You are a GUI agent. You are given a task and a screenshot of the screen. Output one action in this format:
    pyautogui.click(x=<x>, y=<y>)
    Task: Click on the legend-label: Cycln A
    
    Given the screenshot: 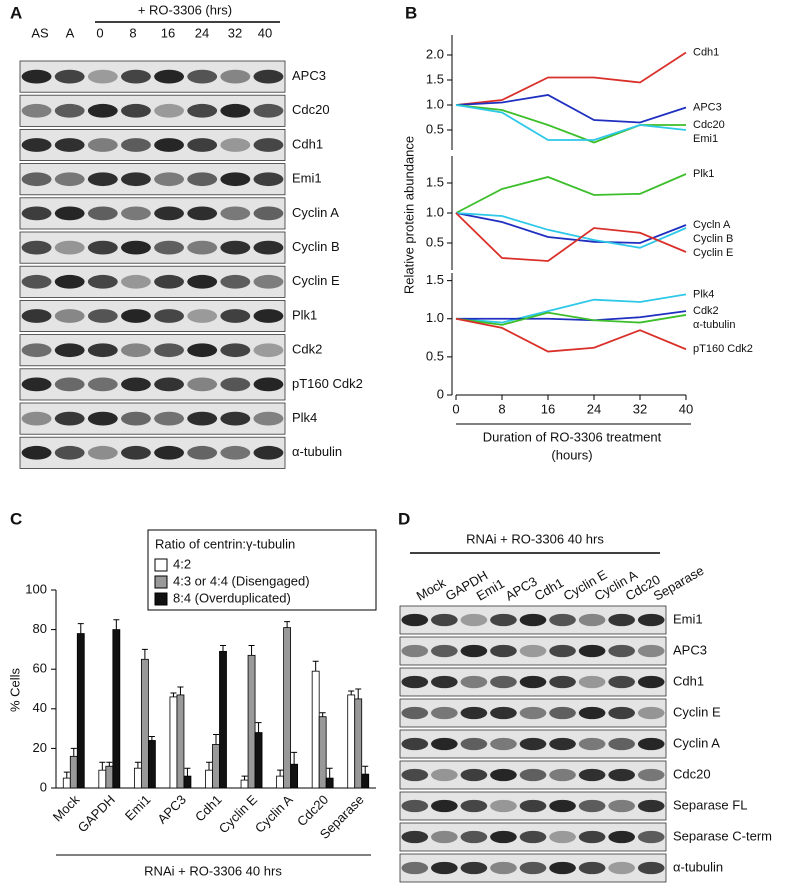 What is the action you would take?
    pyautogui.click(x=712, y=225)
    